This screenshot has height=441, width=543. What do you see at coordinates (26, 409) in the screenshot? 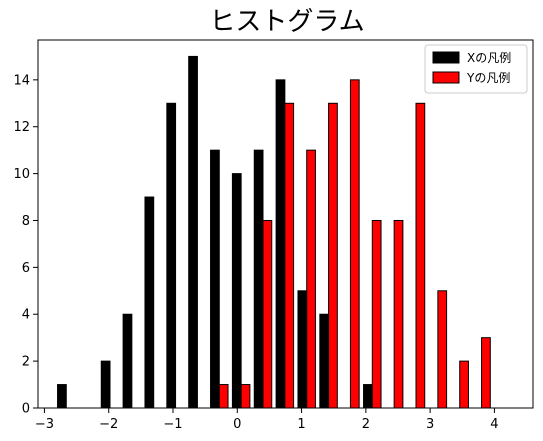
I see `y-tick-label: 0` at bounding box center [26, 409].